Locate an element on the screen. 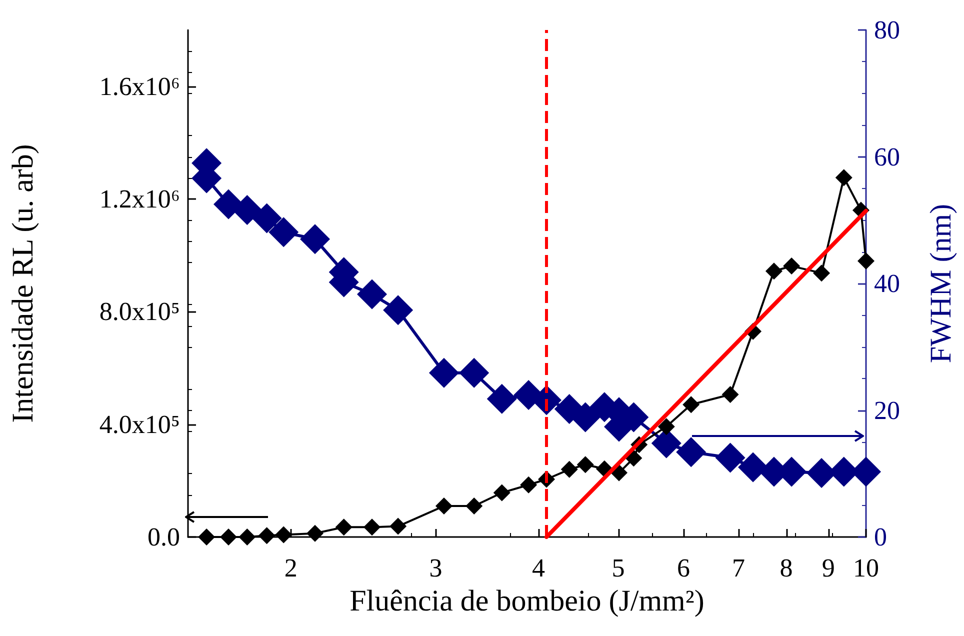 The width and height of the screenshot is (964, 636). x-tick-label: 9 is located at coordinates (828, 568).